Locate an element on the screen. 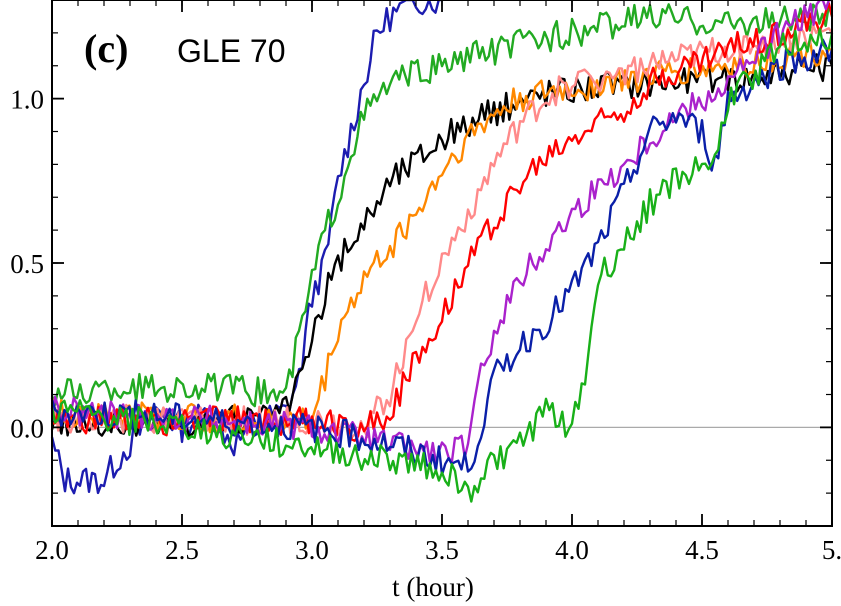 The height and width of the screenshot is (606, 841). x-tick-label: 3.0 is located at coordinates (312, 550).